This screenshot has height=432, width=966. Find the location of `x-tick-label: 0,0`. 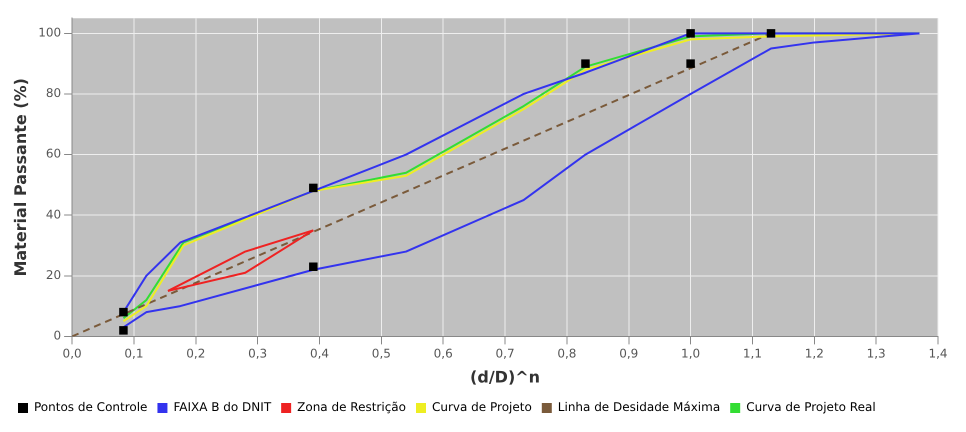

x-tick-label: 0,0 is located at coordinates (72, 353).